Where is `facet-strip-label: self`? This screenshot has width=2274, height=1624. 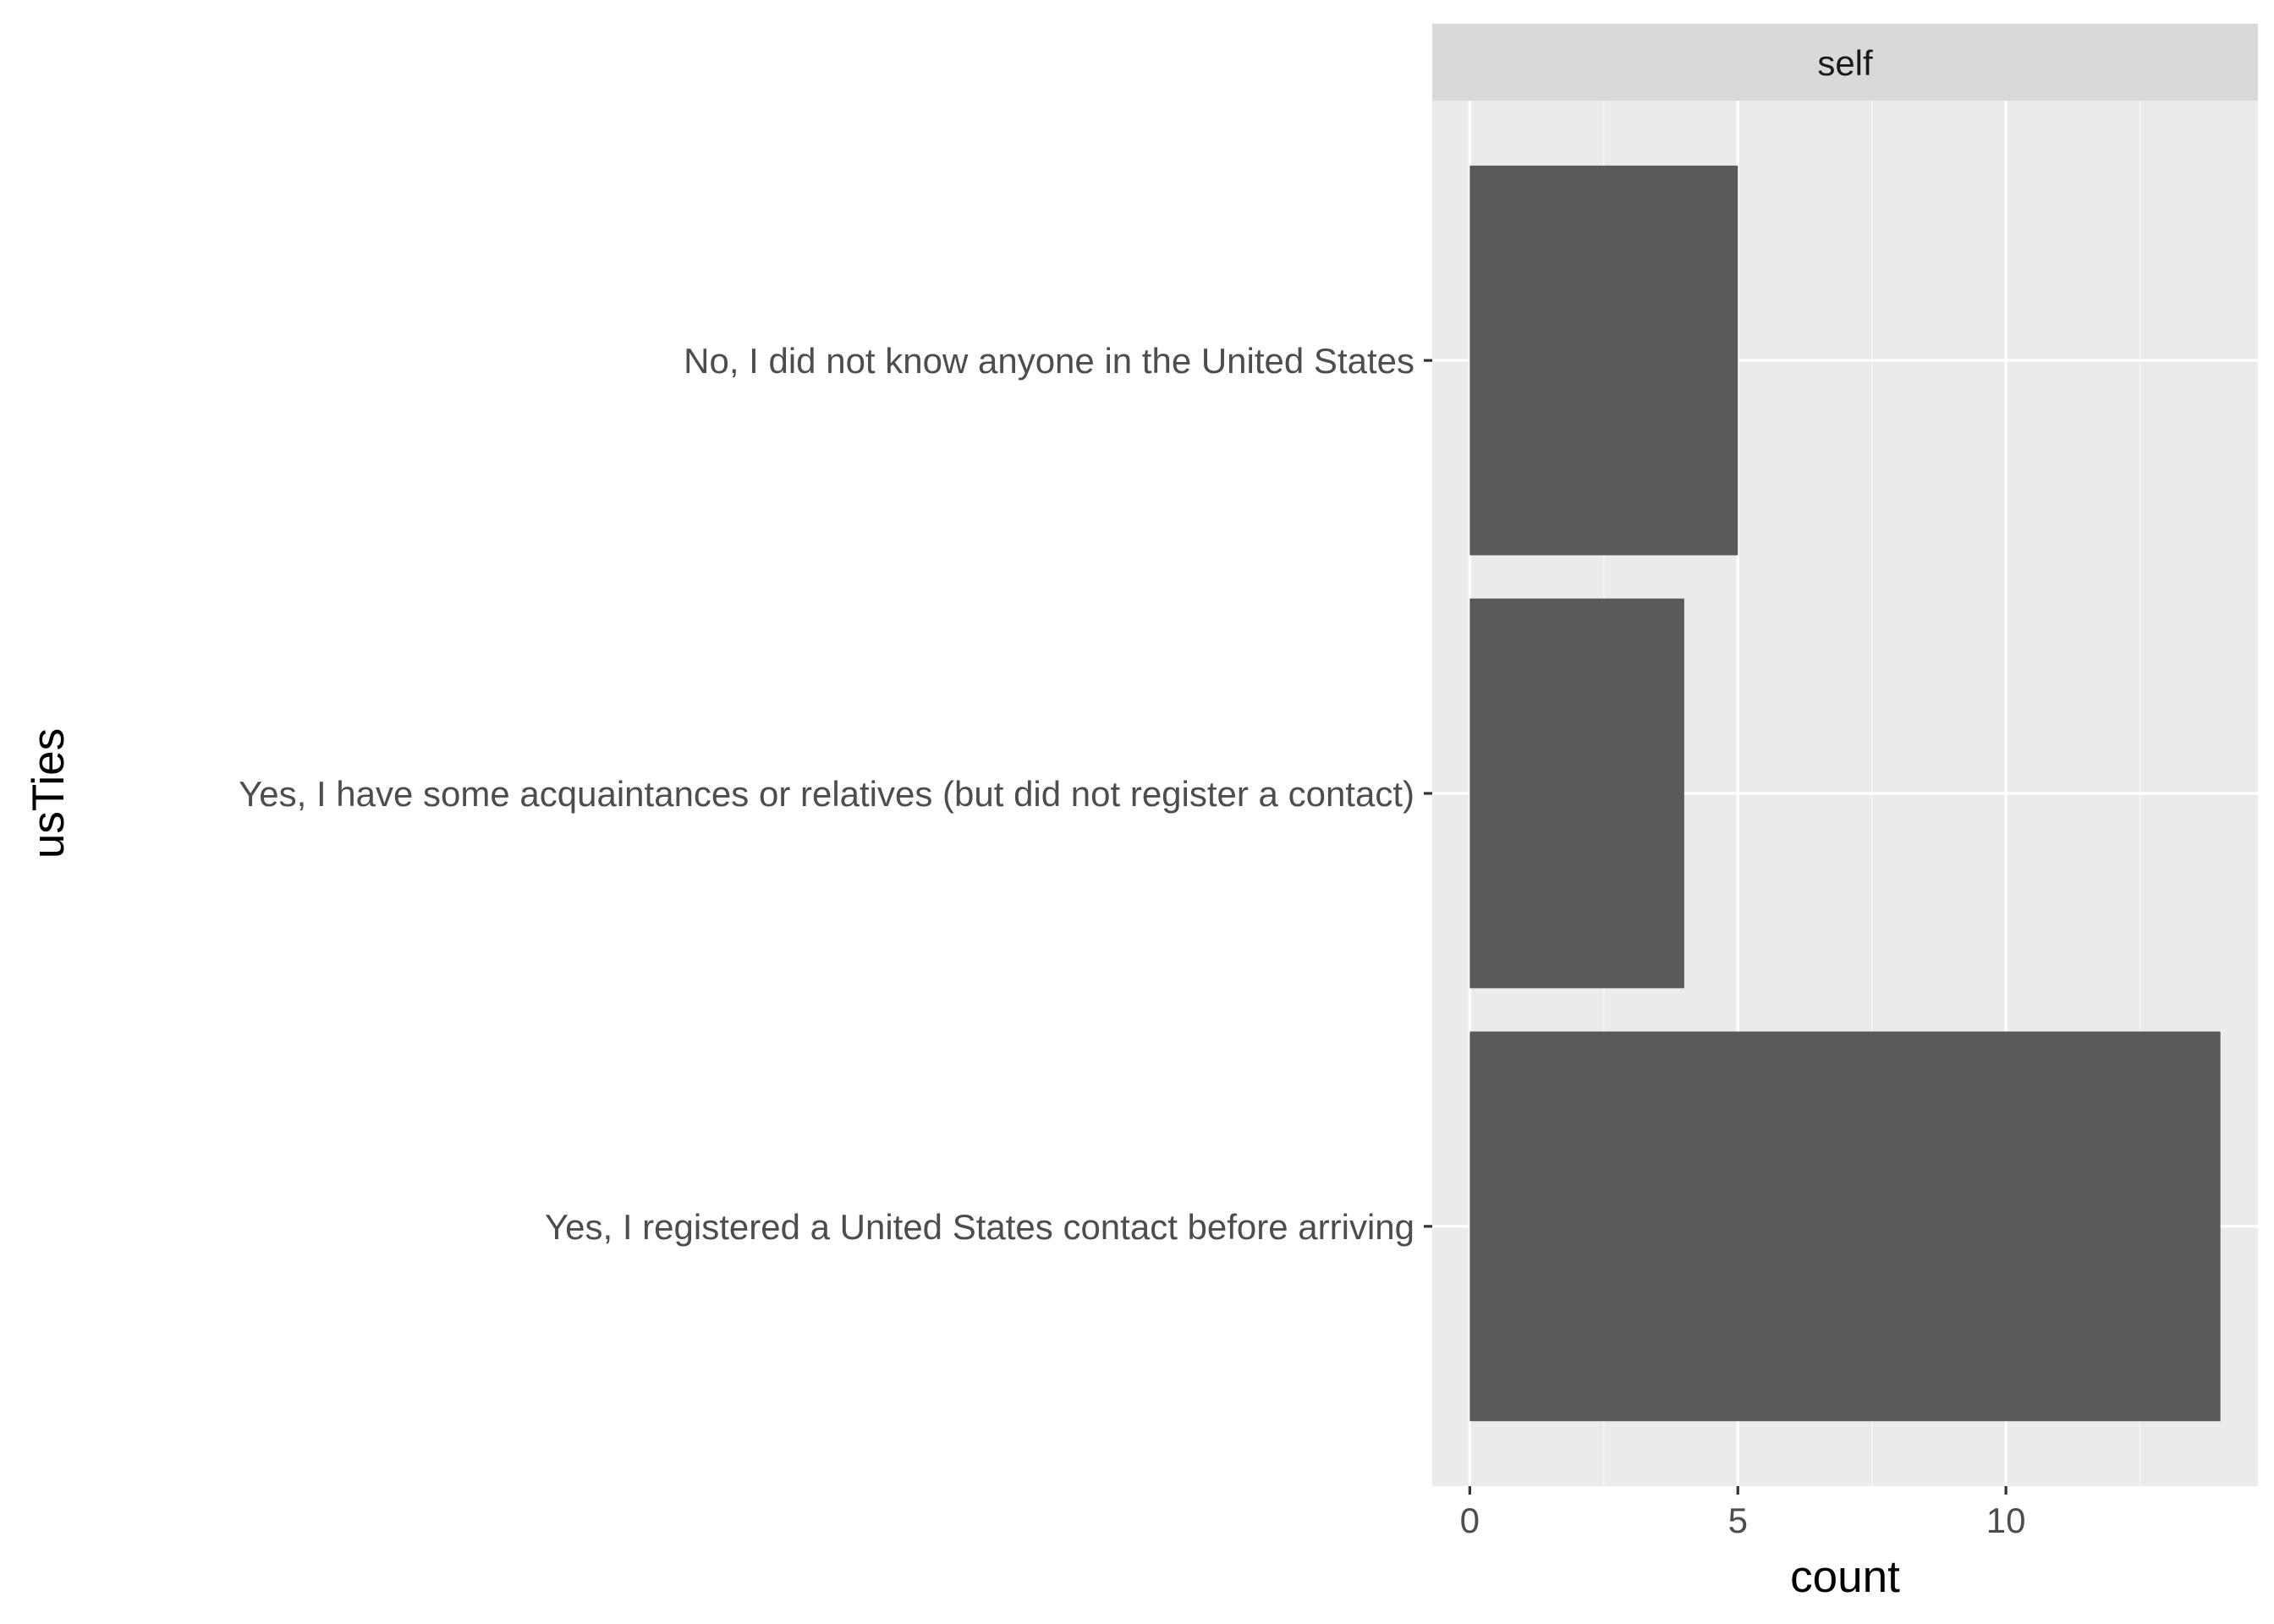 facet-strip-label: self is located at coordinates (1845, 63).